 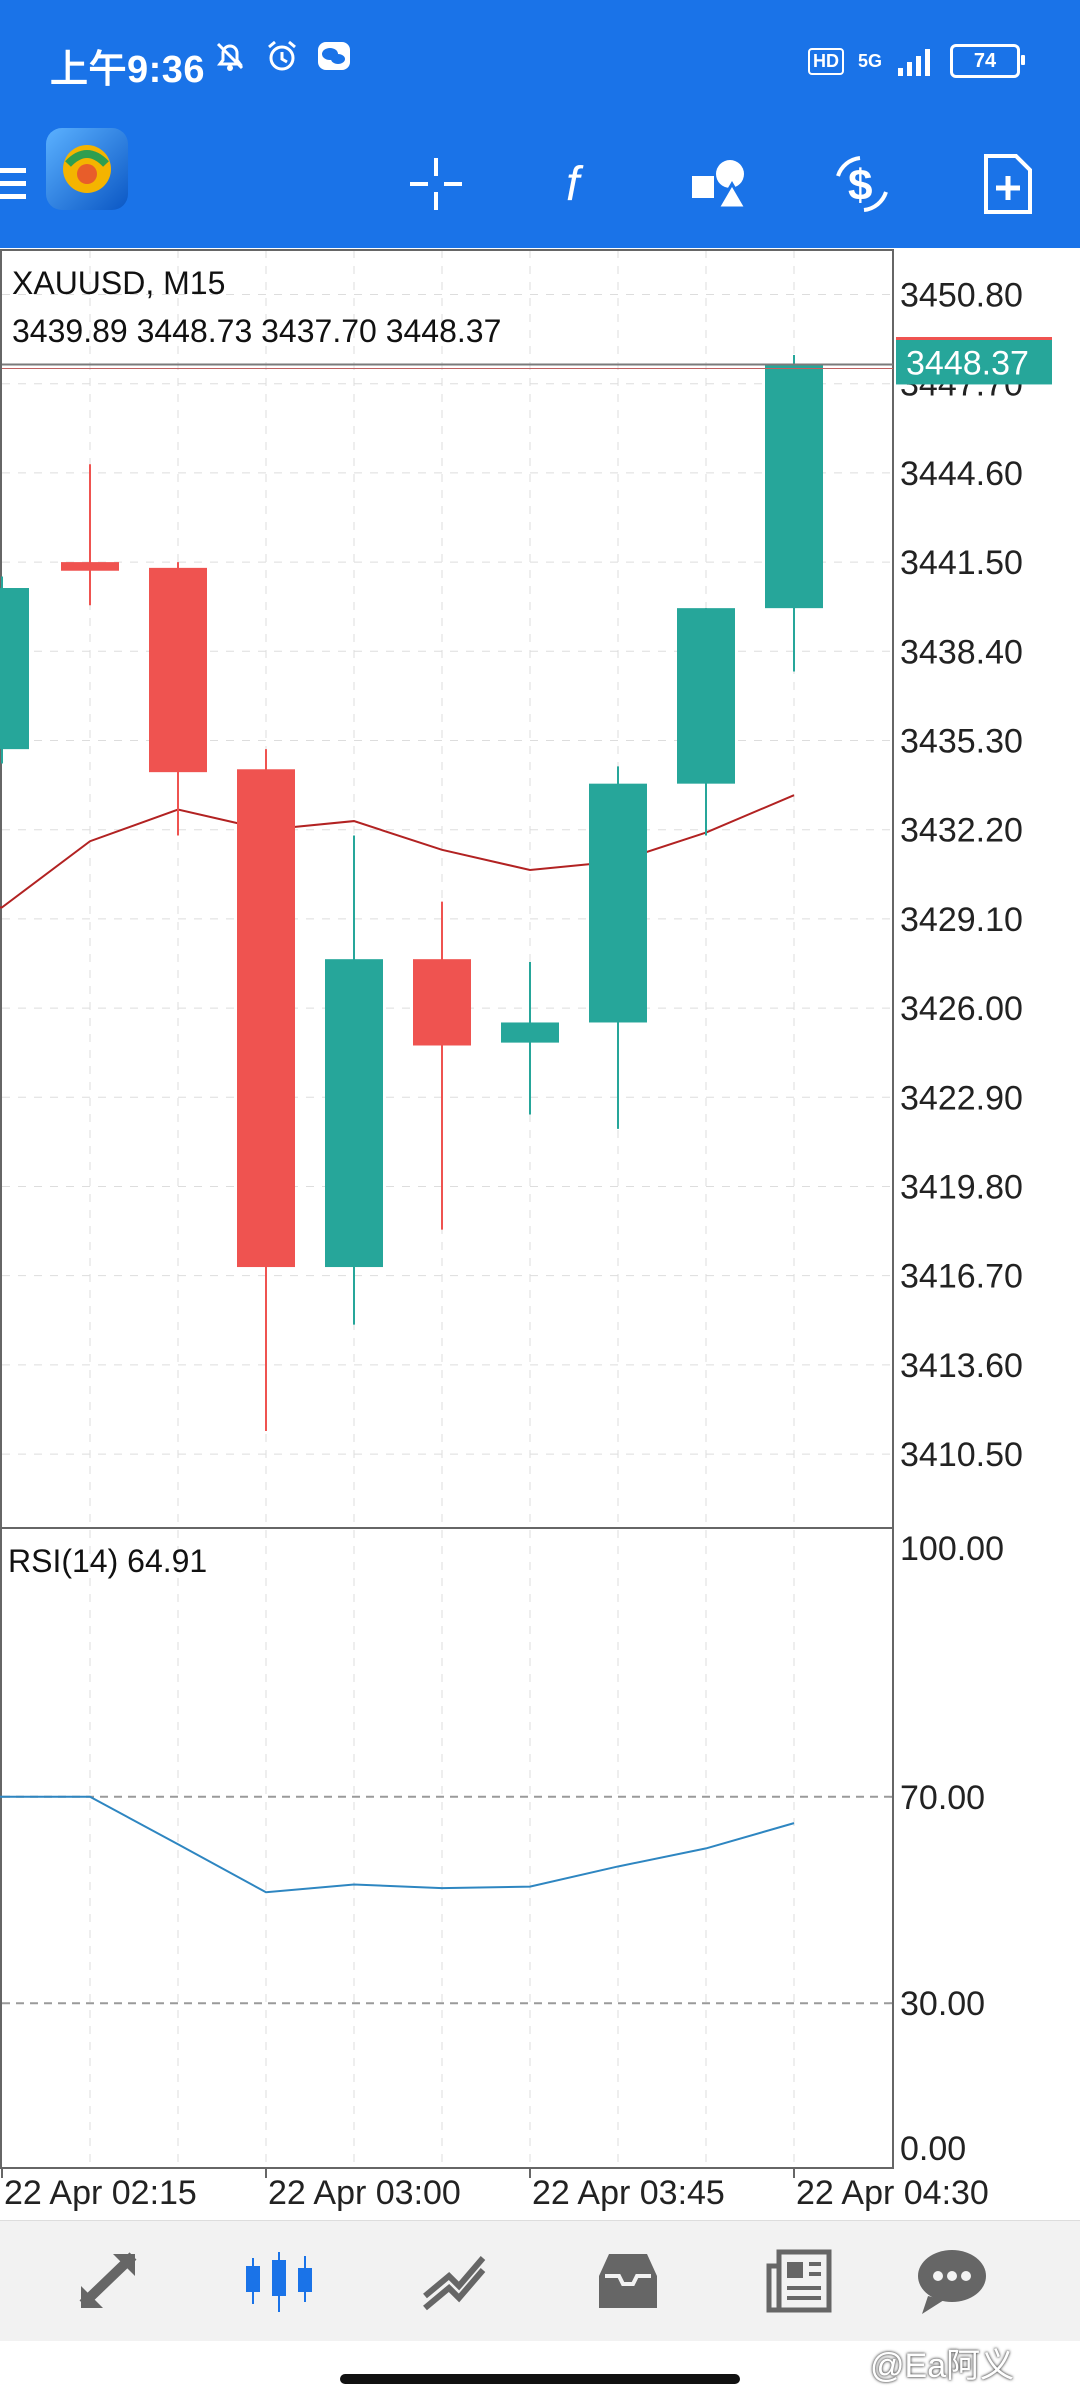 What do you see at coordinates (107, 1561) in the screenshot?
I see `rsi-title: RSI(14) 64.91` at bounding box center [107, 1561].